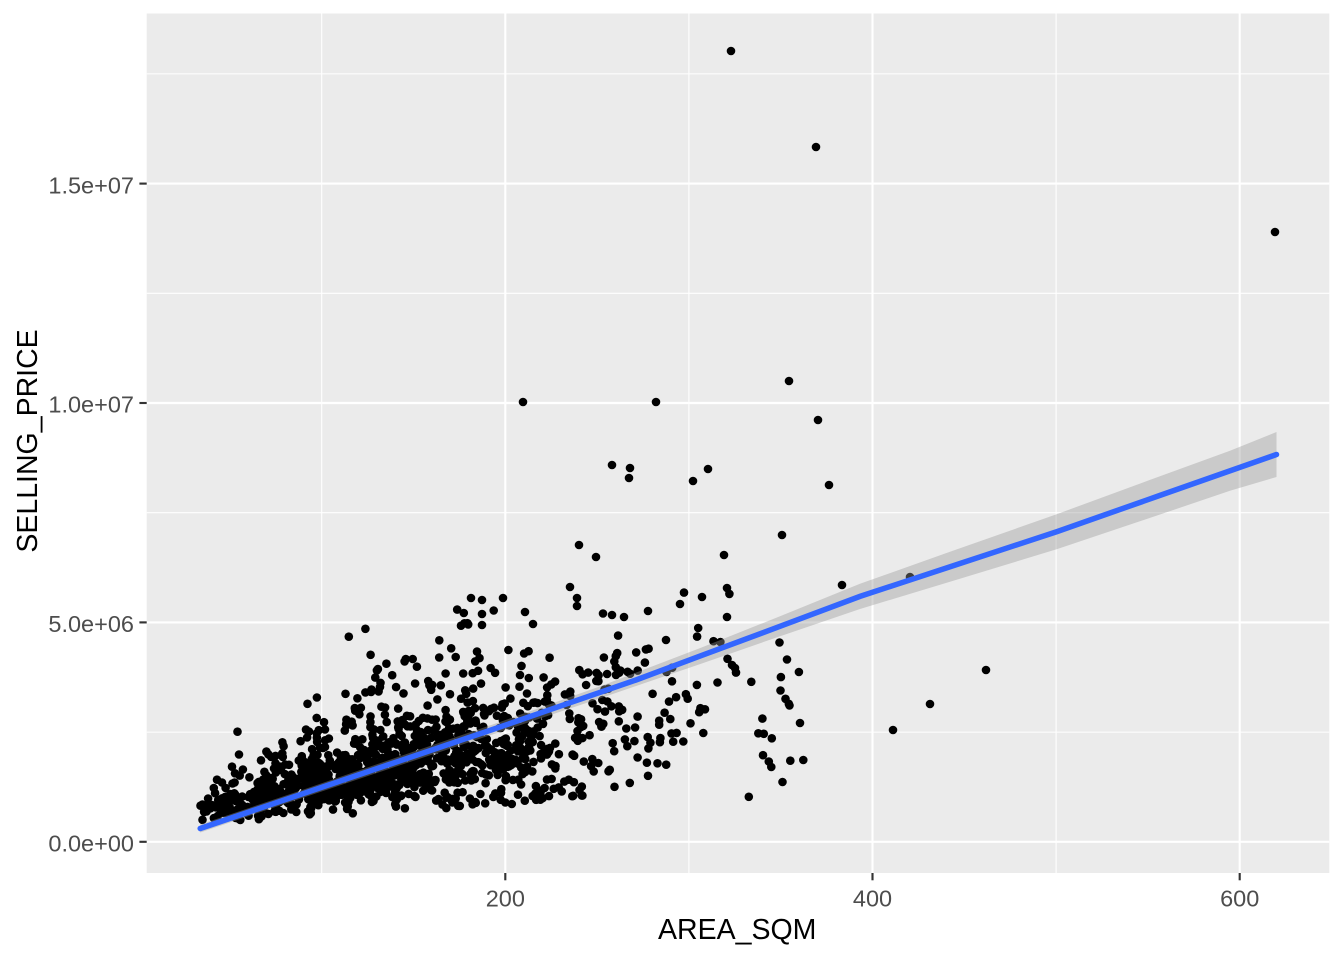 The width and height of the screenshot is (1344, 965). Describe the element at coordinates (91, 405) in the screenshot. I see `svg-text: 1.0e+07` at that location.